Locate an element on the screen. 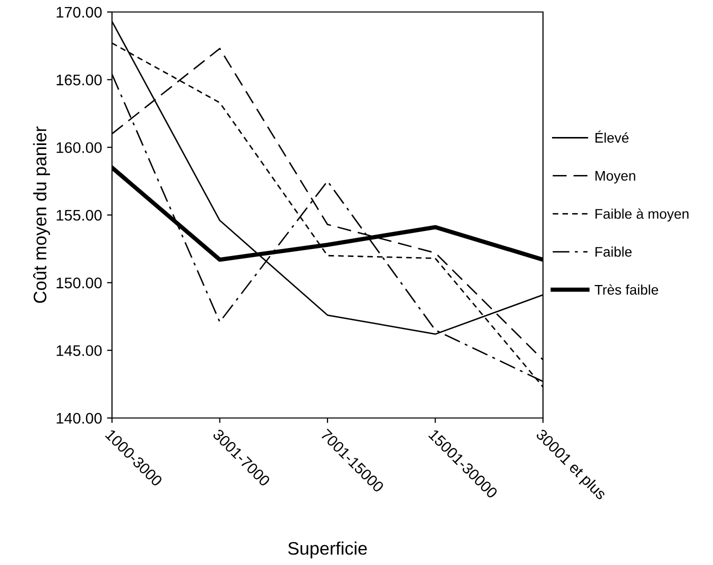 The image size is (713, 565). y-axis-title: Coût moyen du panier is located at coordinates (41, 214).